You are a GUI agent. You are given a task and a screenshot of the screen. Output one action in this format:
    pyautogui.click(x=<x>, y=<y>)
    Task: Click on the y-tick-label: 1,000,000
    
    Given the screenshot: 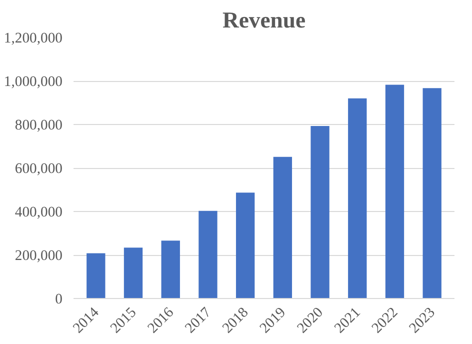 What is the action you would take?
    pyautogui.click(x=33, y=82)
    